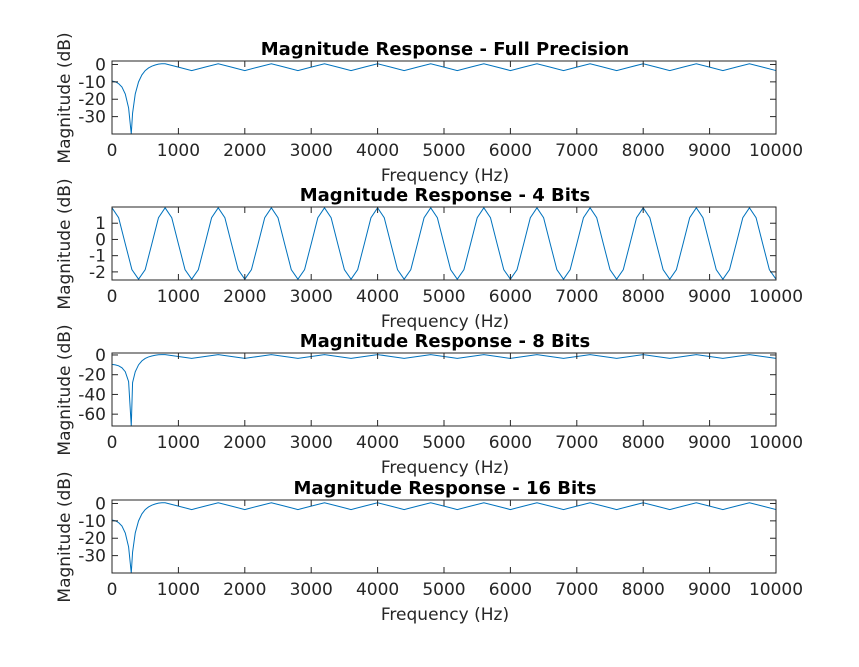 The height and width of the screenshot is (667, 859). Describe the element at coordinates (92, 415) in the screenshot. I see `y-tick-label: -60` at that location.